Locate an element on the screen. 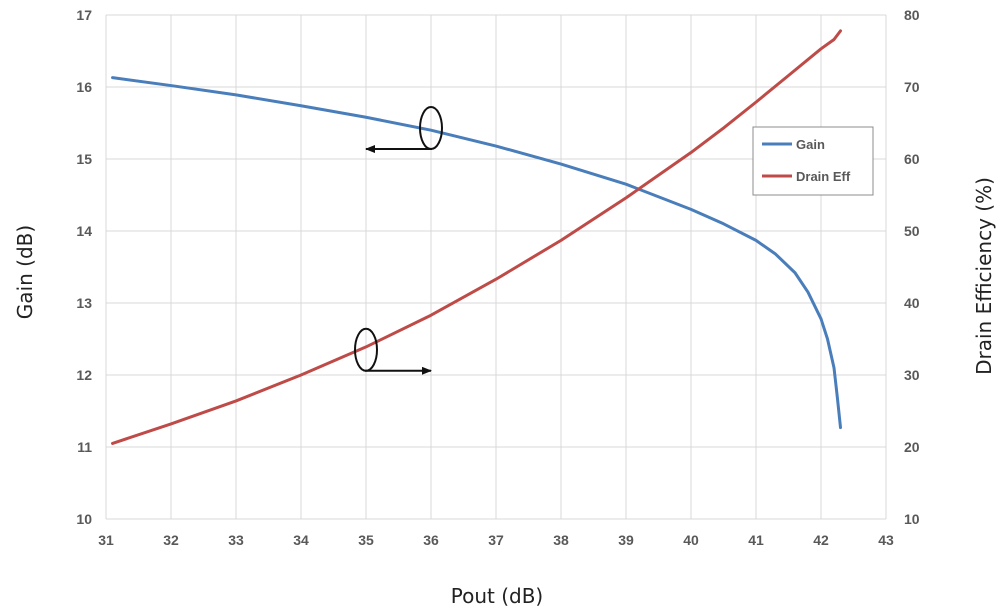 The height and width of the screenshot is (613, 1000). x-tick-label: 40 is located at coordinates (691, 540).